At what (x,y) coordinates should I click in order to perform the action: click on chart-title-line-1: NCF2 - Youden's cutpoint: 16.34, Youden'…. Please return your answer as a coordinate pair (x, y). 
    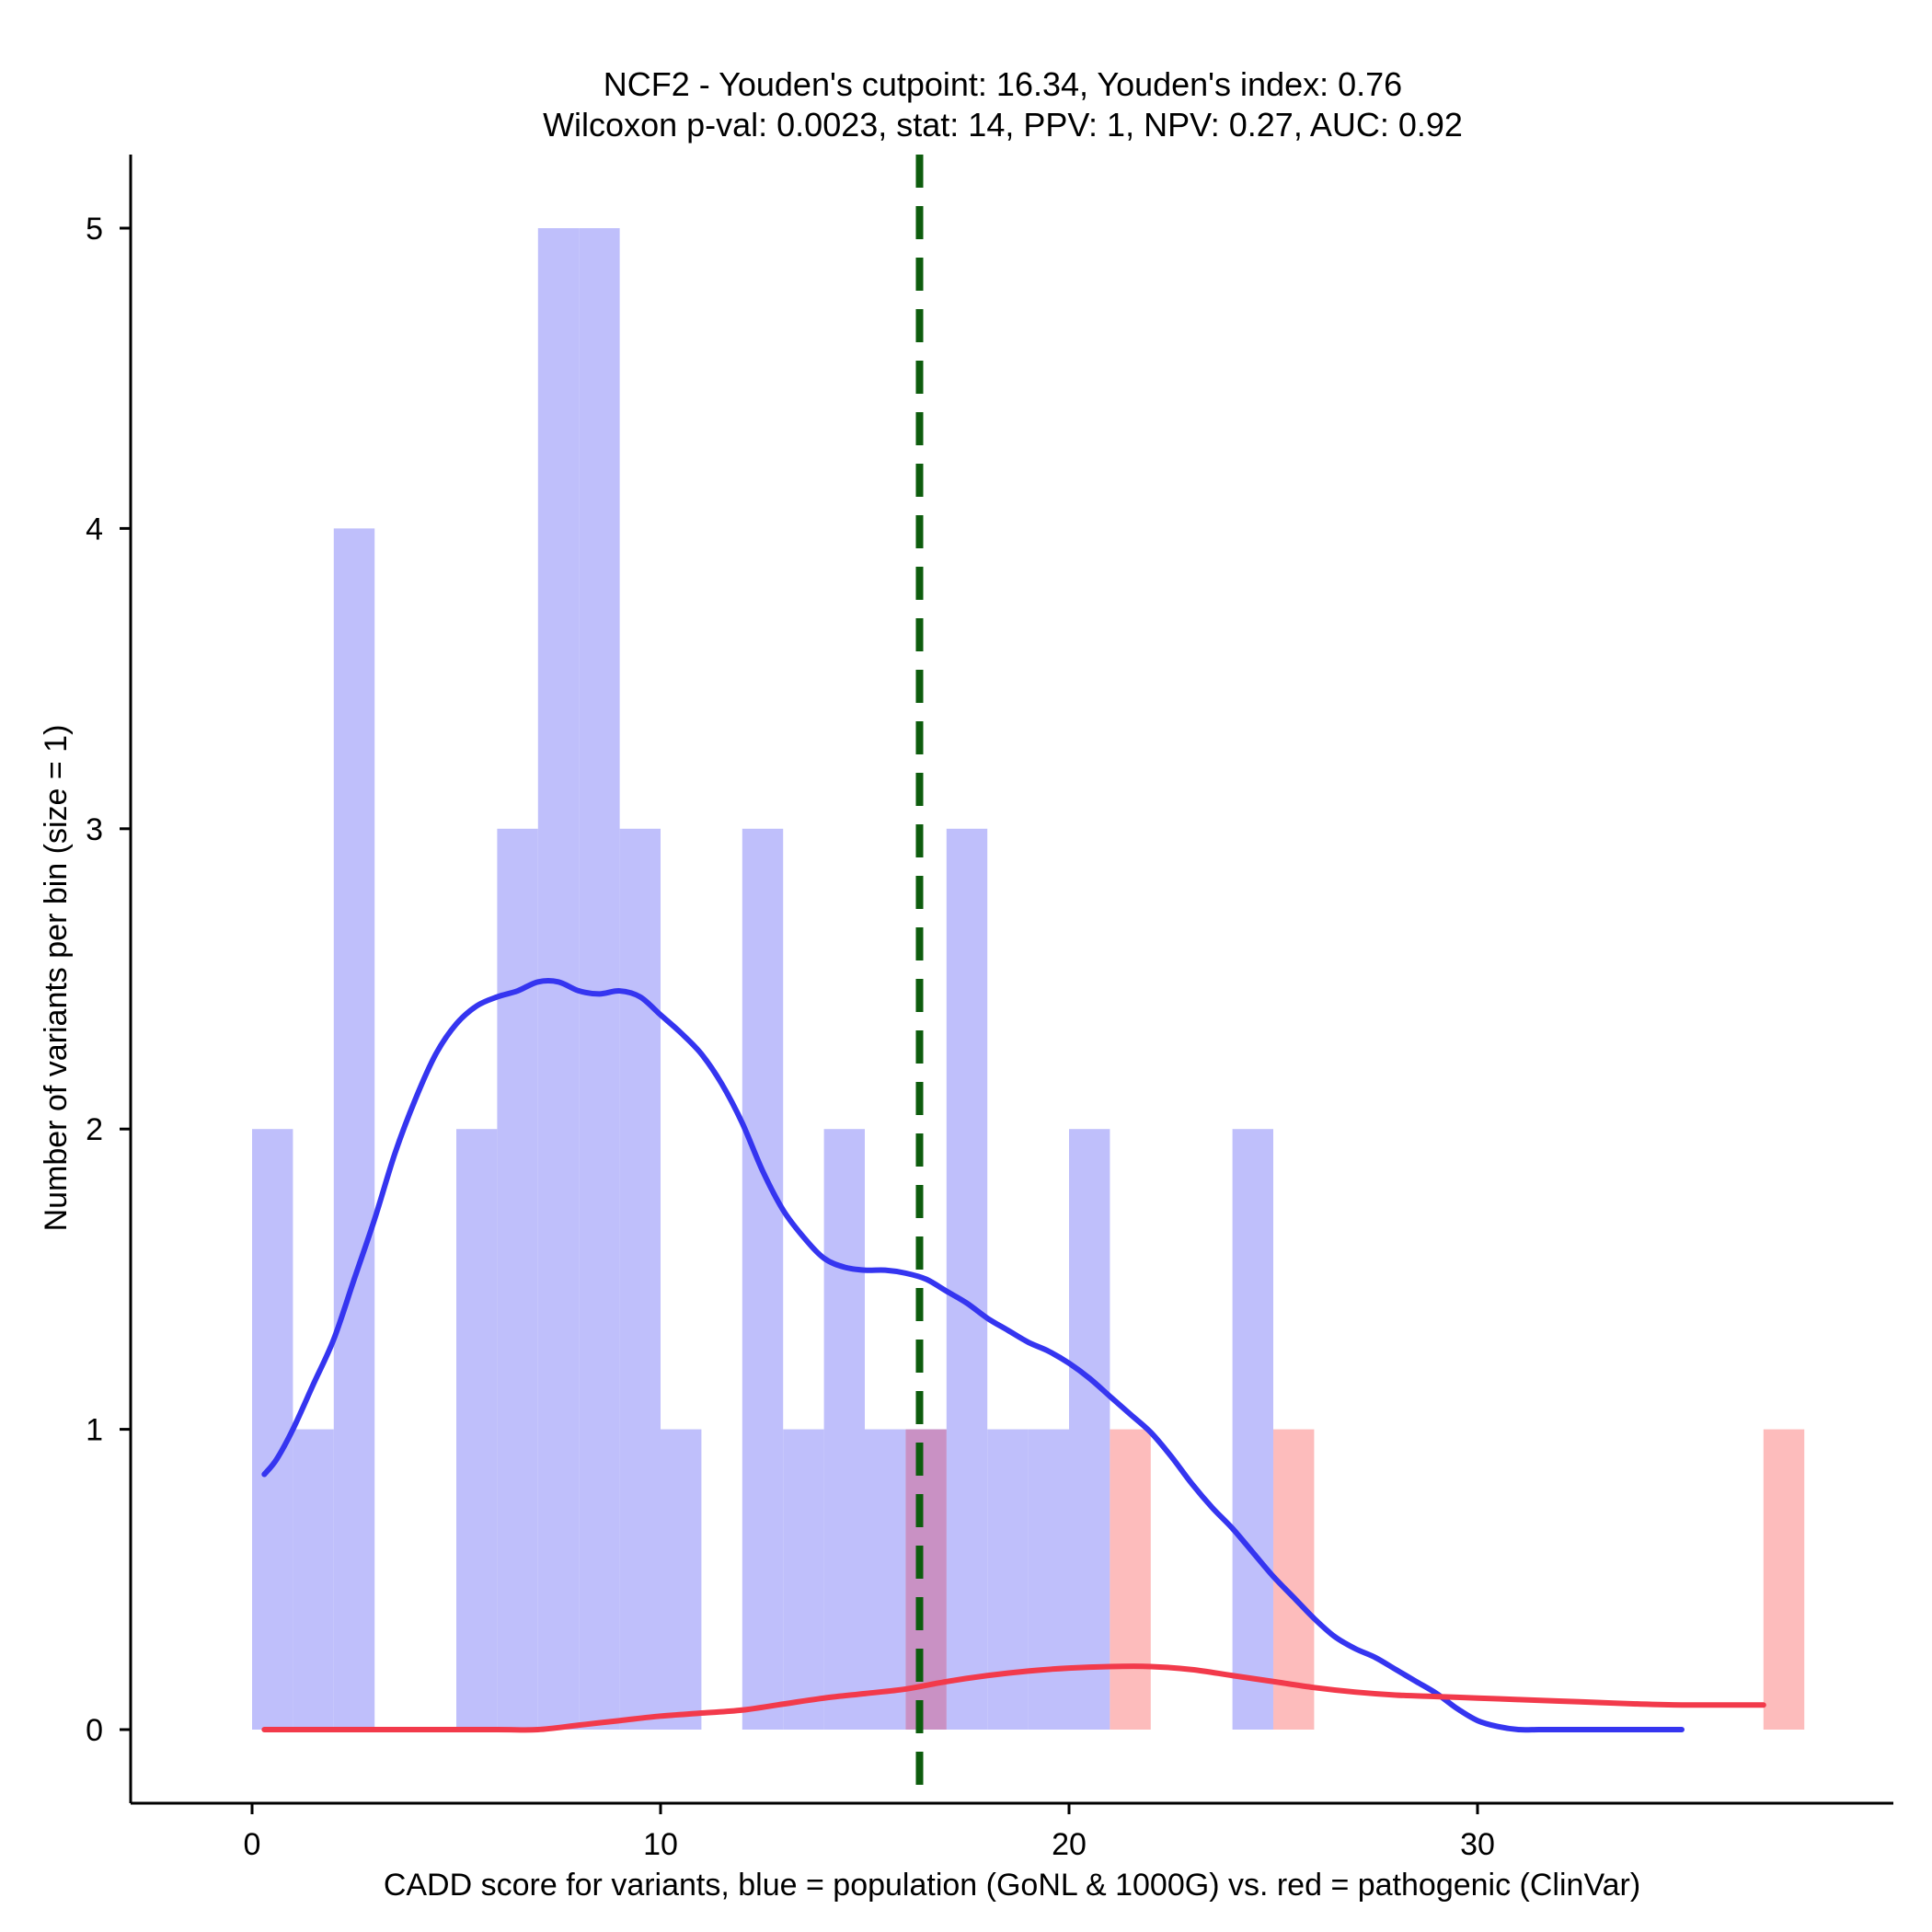
    Looking at the image, I should click on (1003, 84).